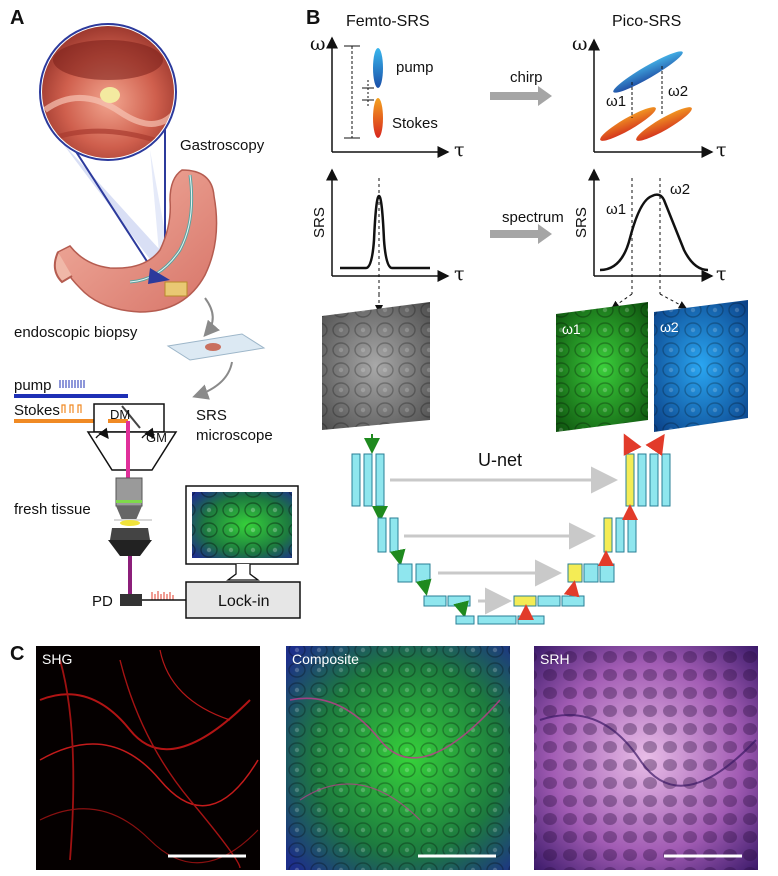 The image size is (778, 876). I want to click on femto-srs-title: Femto-SRS, so click(388, 21).